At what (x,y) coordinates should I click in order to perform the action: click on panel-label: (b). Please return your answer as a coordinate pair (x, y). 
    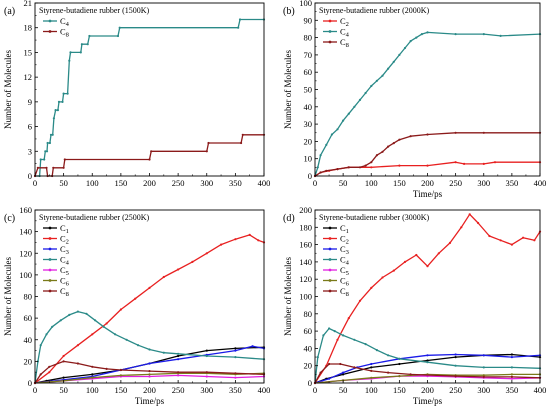
    Looking at the image, I should click on (289, 11).